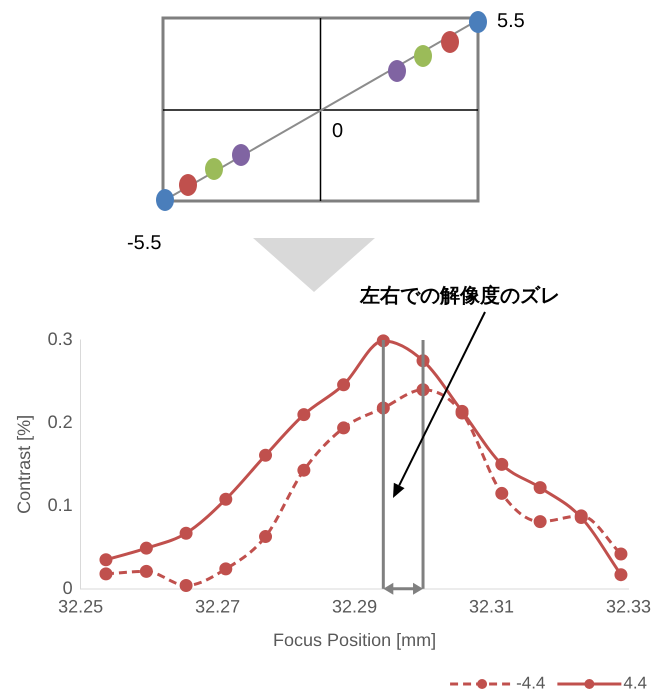 The width and height of the screenshot is (659, 696). I want to click on text: 5.5, so click(511, 21).